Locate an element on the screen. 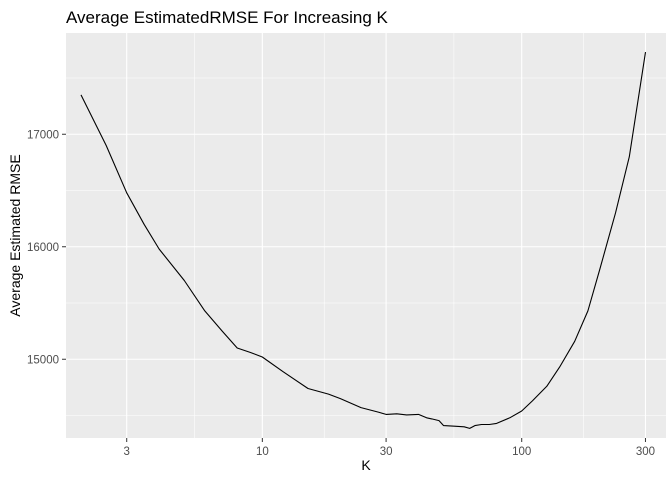  x-tick-label: 100 is located at coordinates (521, 452).